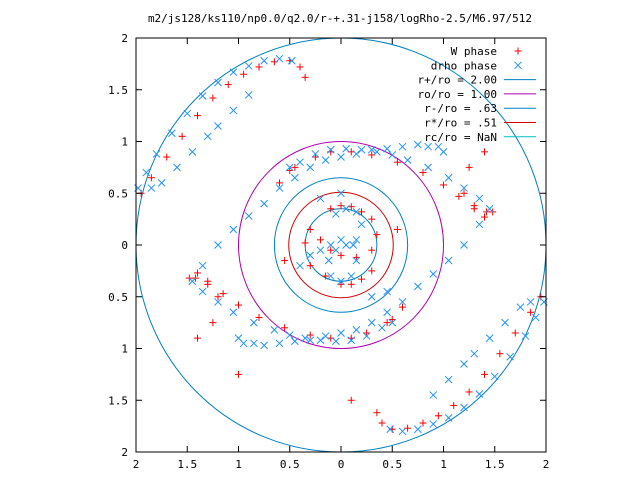 The width and height of the screenshot is (640, 480). What do you see at coordinates (248, 95) in the screenshot?
I see `point-s1-19-d2` at bounding box center [248, 95].